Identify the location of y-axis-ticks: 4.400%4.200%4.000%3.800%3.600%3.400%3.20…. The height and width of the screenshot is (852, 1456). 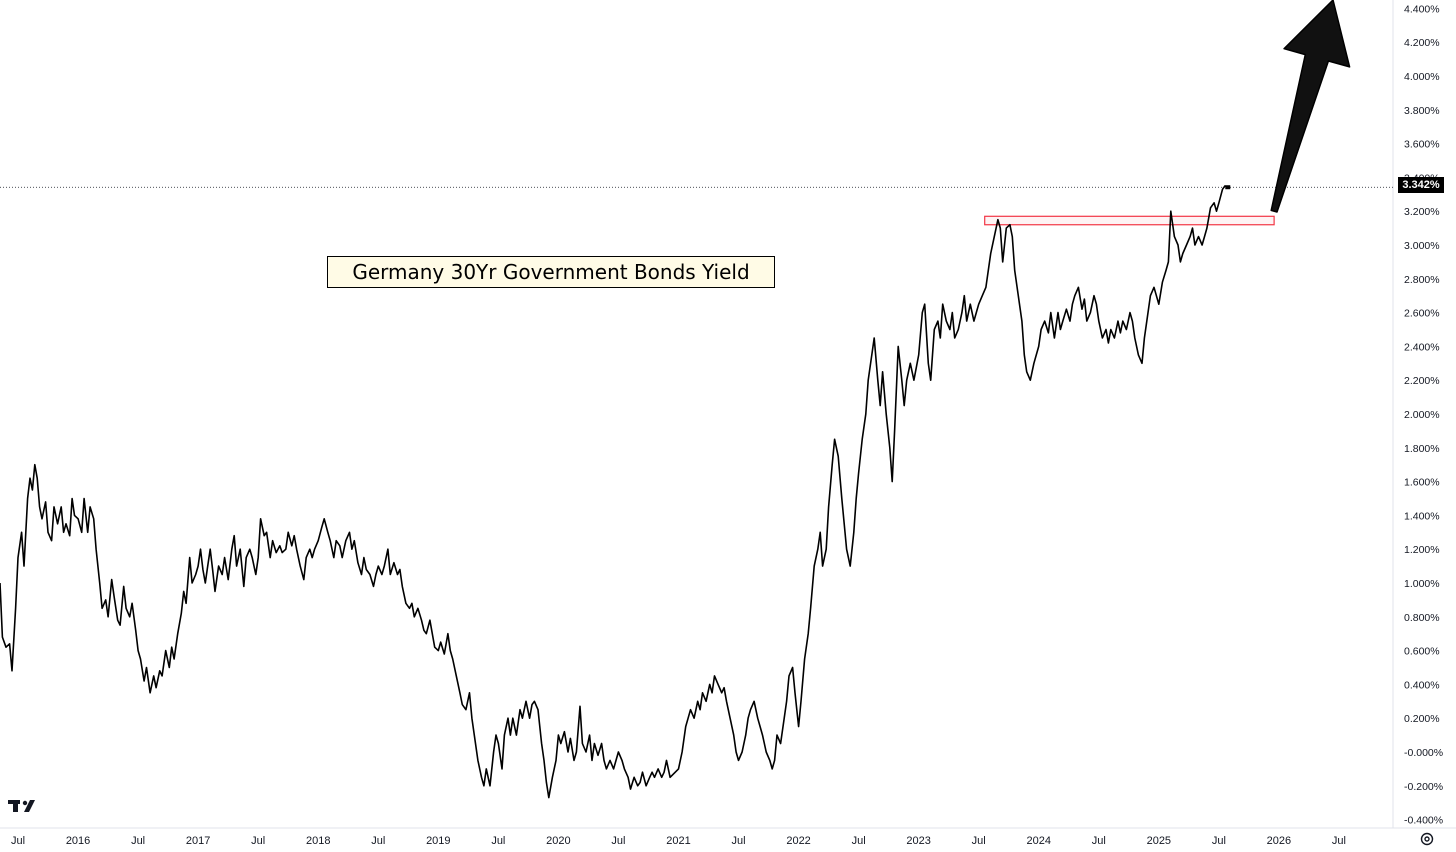
(1423, 414).